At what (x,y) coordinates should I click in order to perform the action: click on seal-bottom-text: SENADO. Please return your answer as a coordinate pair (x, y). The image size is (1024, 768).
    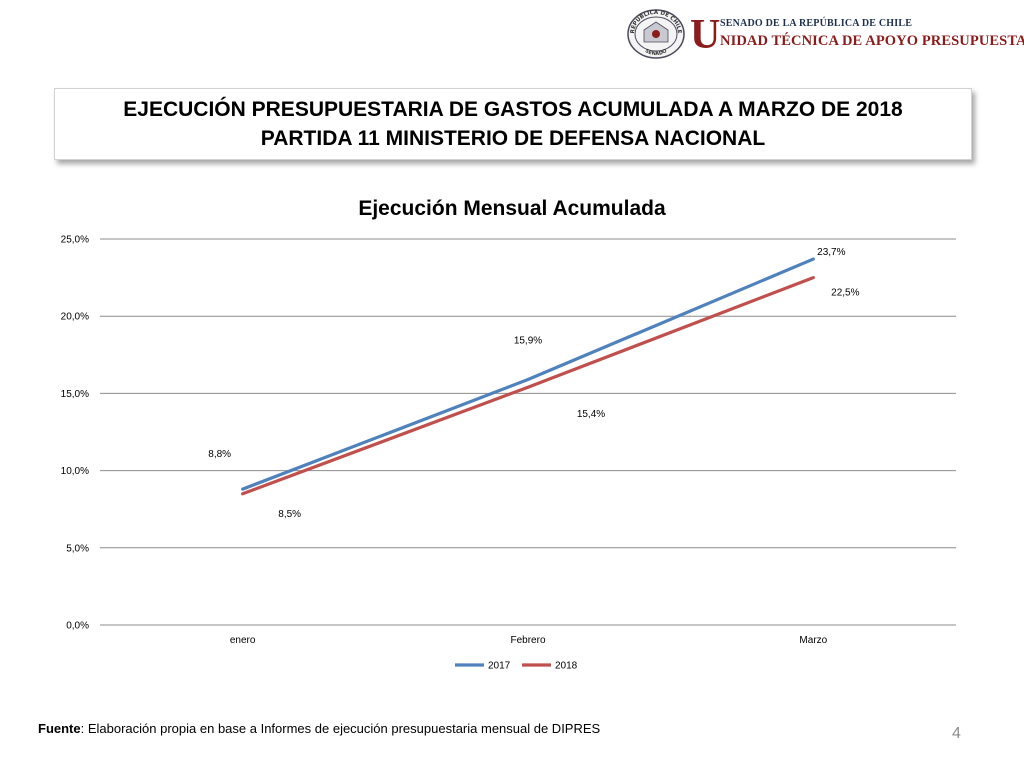
    Looking at the image, I should click on (656, 52).